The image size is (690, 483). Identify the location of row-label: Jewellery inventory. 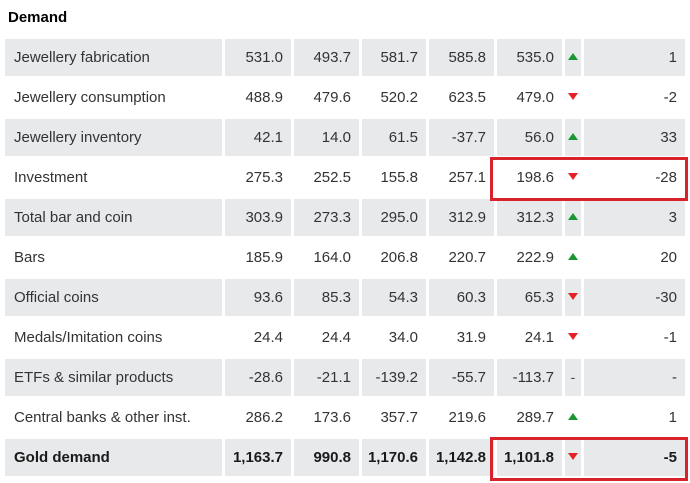
(113, 137).